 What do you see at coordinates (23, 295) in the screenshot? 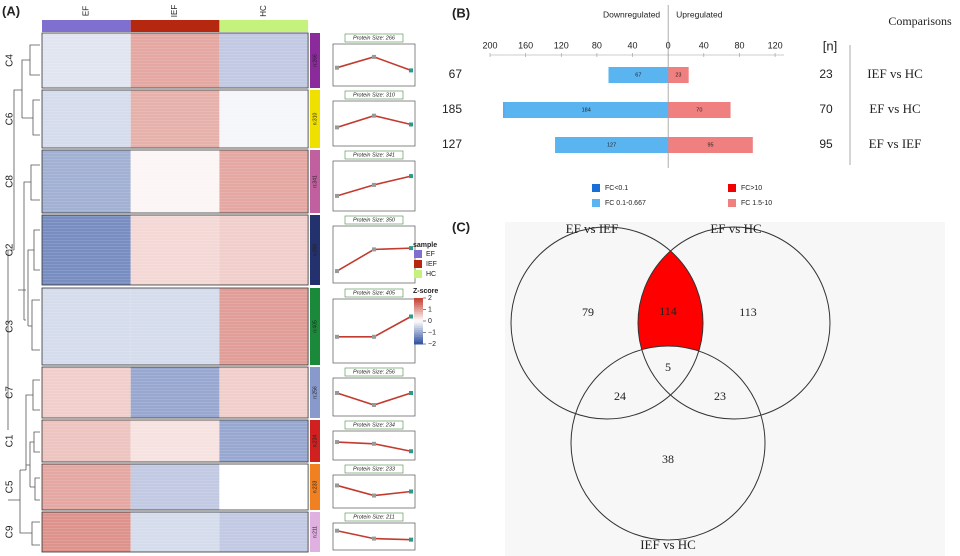
I see `dendrogram` at bounding box center [23, 295].